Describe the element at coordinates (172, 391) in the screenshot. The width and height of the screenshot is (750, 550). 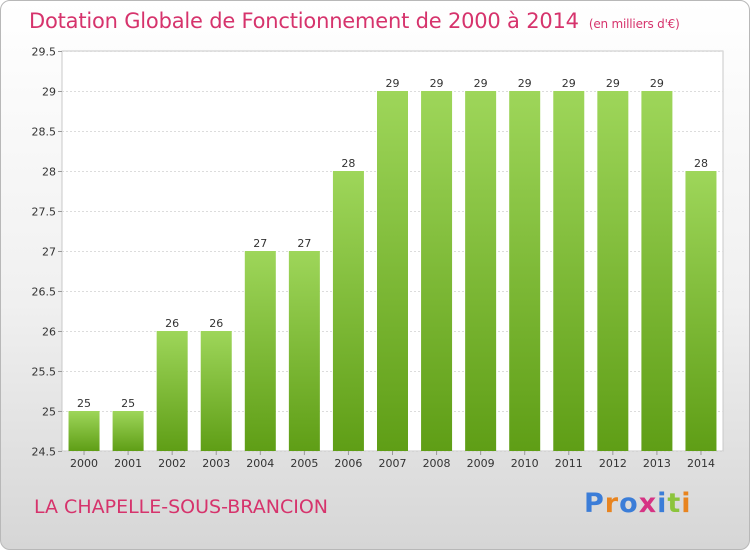
I see `bar-2002` at that location.